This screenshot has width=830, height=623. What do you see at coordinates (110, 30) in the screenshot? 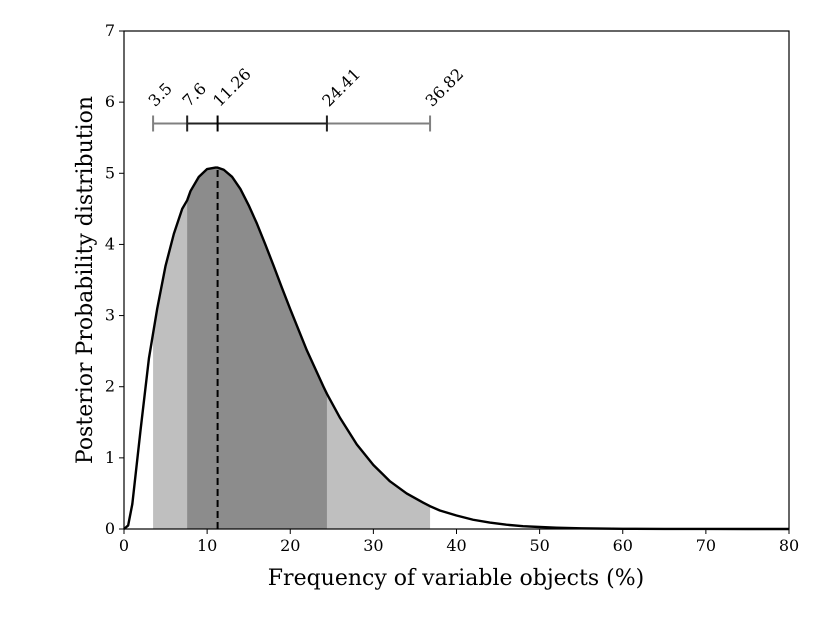
I see `y-tick-label: 7` at bounding box center [110, 30].